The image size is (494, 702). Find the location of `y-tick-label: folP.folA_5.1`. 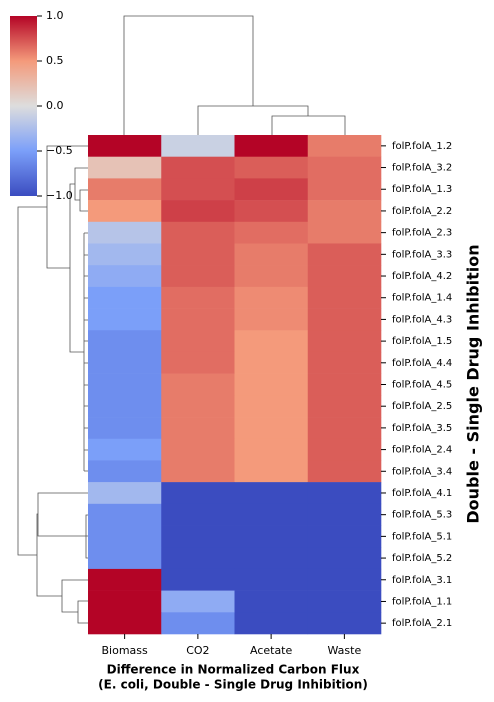

y-tick-label: folP.folA_5.1 is located at coordinates (422, 536).